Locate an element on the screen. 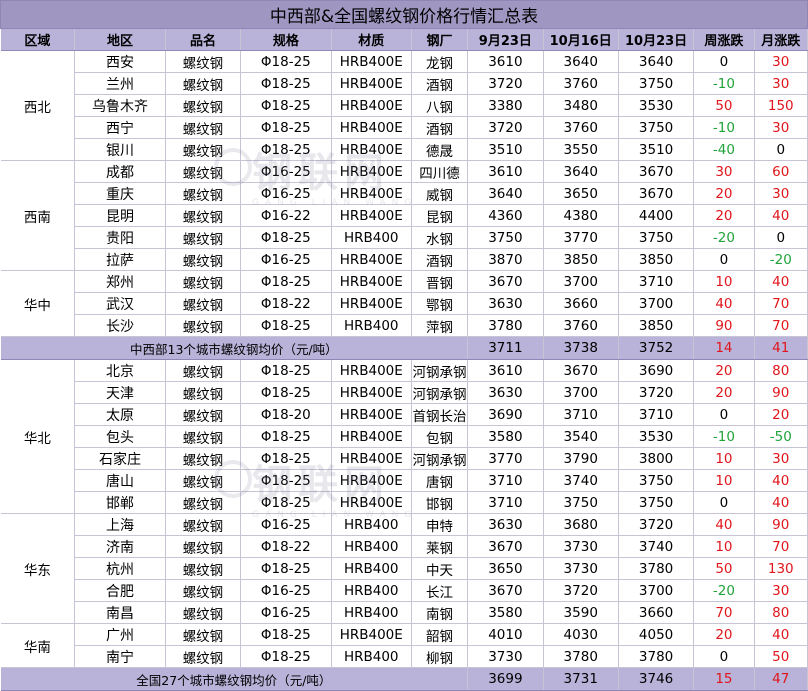 The height and width of the screenshot is (691, 808). table-row: 武汉 螺纹钢 Φ18-22 HRB400E 鄂钢 3630 3660 3700 40 70 is located at coordinates (404, 303).